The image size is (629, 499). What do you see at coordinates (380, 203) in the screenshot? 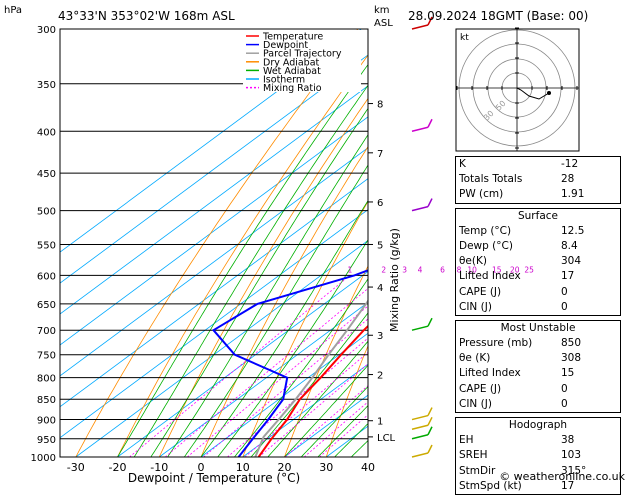
I see `km-tick-label: 6` at bounding box center [380, 203].